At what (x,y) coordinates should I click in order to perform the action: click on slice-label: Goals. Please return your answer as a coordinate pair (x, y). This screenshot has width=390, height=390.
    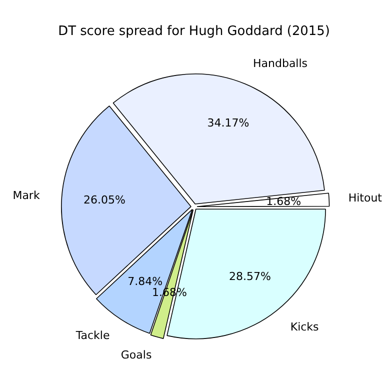
    Looking at the image, I should click on (136, 355).